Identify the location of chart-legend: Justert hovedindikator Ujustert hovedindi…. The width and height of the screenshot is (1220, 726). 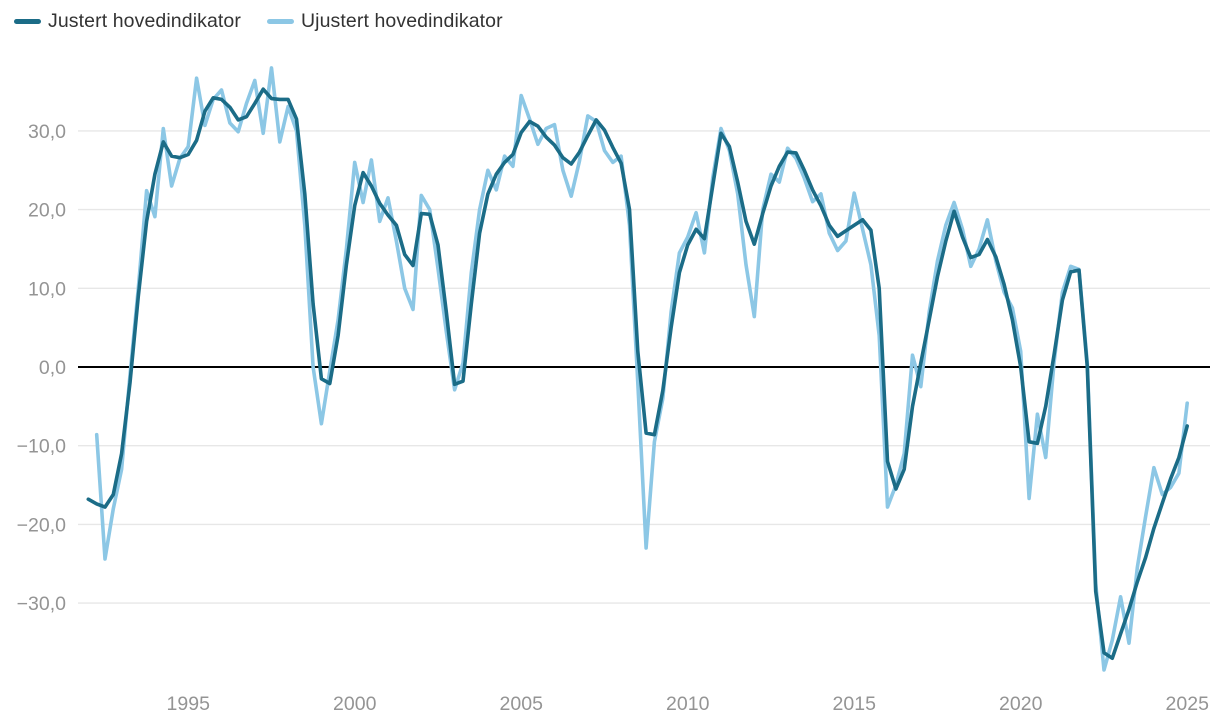
(258, 21).